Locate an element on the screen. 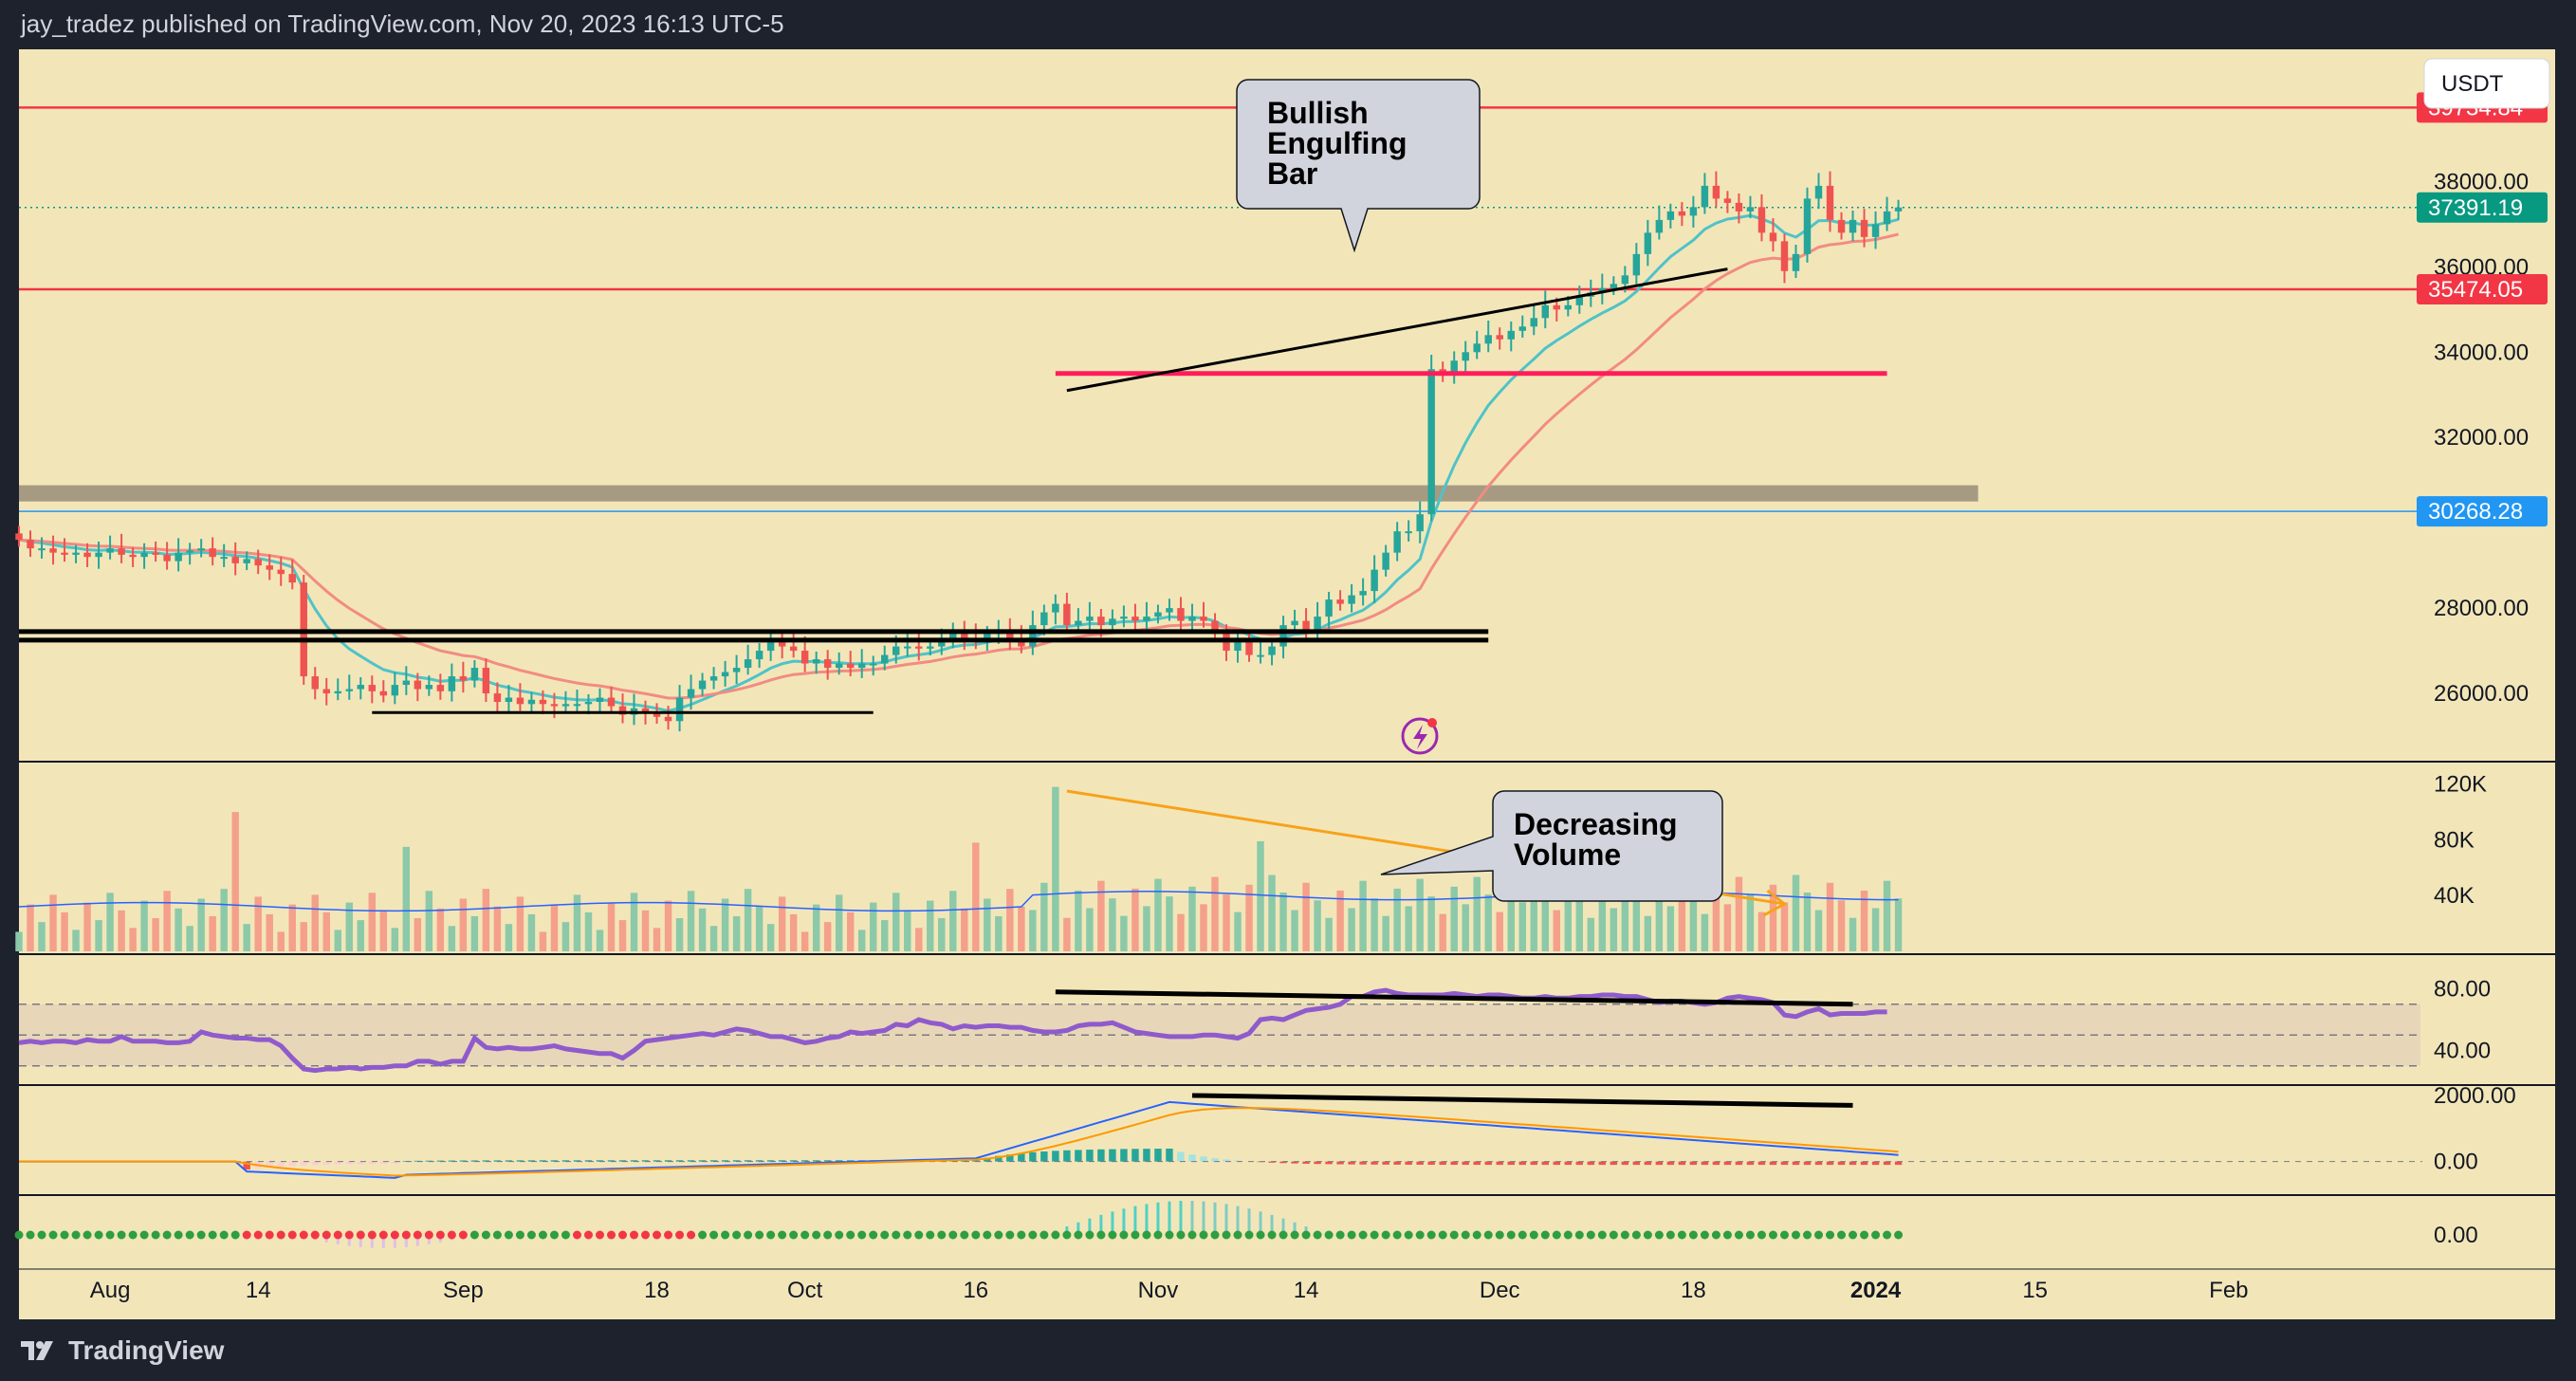  time-tick-label: 15 is located at coordinates (2035, 1290).